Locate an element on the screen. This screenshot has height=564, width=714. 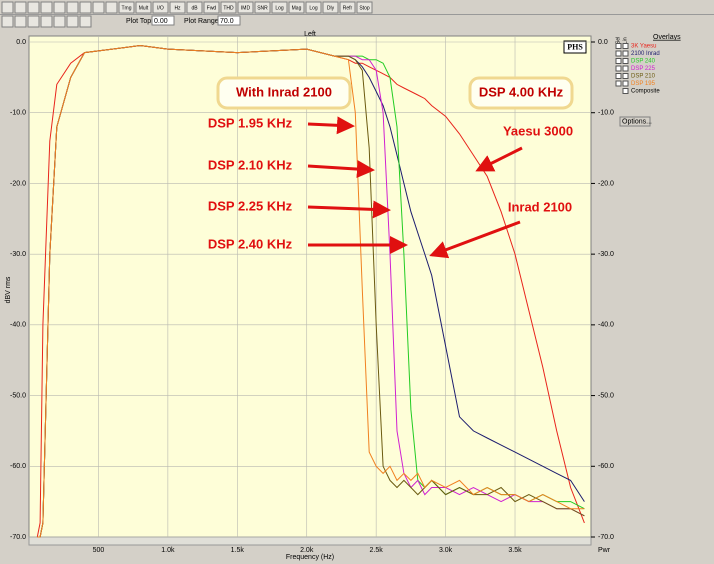
y-tick-label: -70.0 is located at coordinates (18, 537).